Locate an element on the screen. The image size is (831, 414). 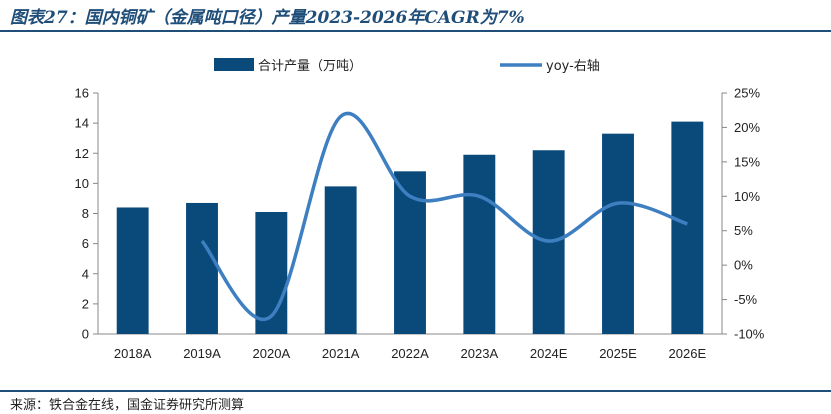
title-bar: 图表27：国内铜矿（金属吨口径）产量2023-2026年CAGR为7% is located at coordinates (415, 16).